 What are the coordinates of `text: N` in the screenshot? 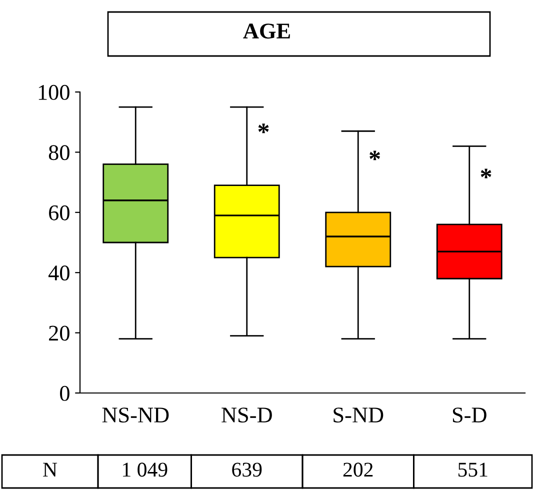 It's located at (50, 469).